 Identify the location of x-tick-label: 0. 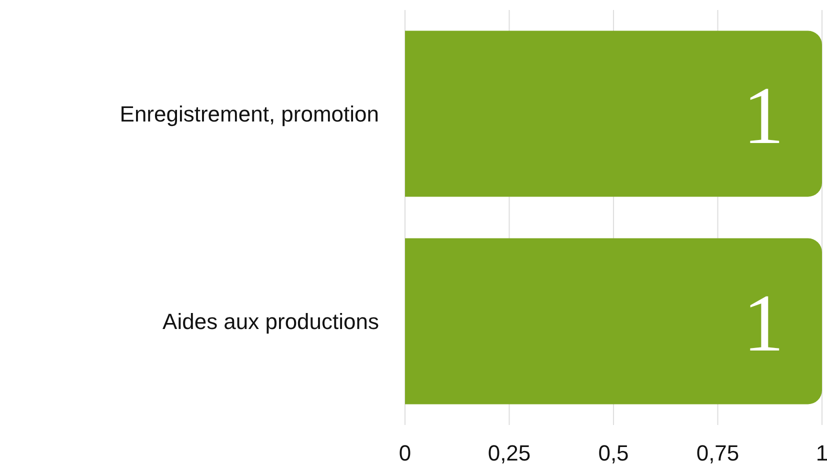
(405, 453).